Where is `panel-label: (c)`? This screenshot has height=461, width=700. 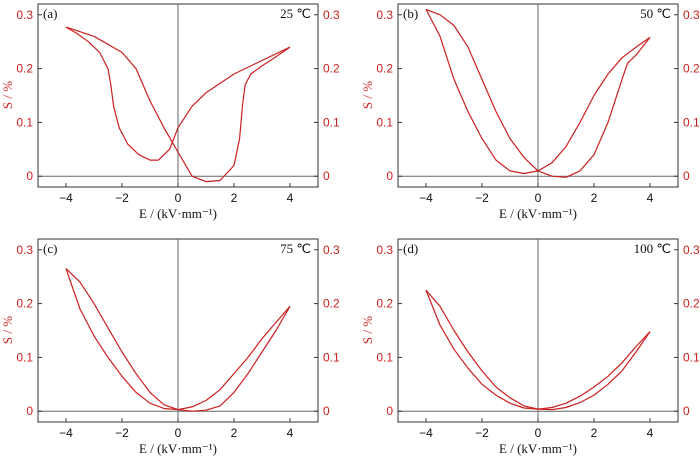
panel-label: (c) is located at coordinates (50, 248).